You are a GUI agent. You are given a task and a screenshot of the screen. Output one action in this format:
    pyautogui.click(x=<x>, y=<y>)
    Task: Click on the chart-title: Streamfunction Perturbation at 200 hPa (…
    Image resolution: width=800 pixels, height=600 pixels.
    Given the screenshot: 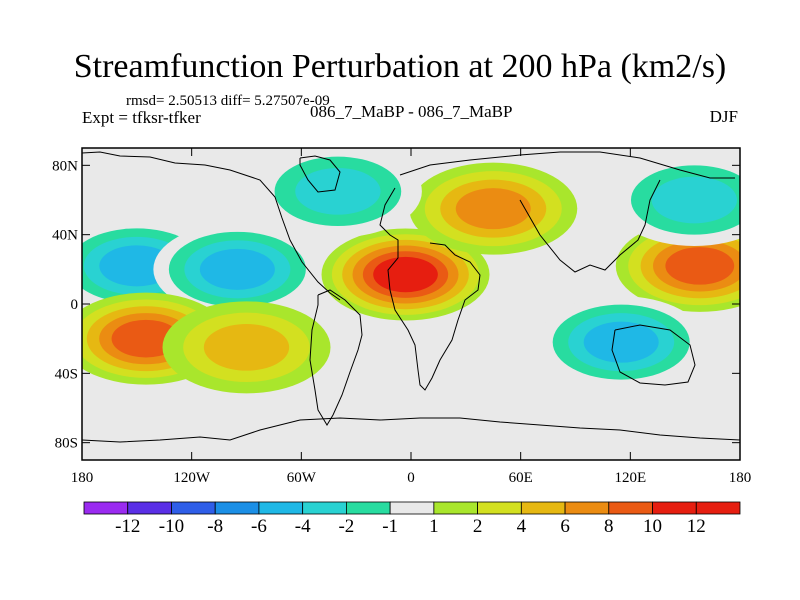 What is the action you would take?
    pyautogui.click(x=400, y=66)
    